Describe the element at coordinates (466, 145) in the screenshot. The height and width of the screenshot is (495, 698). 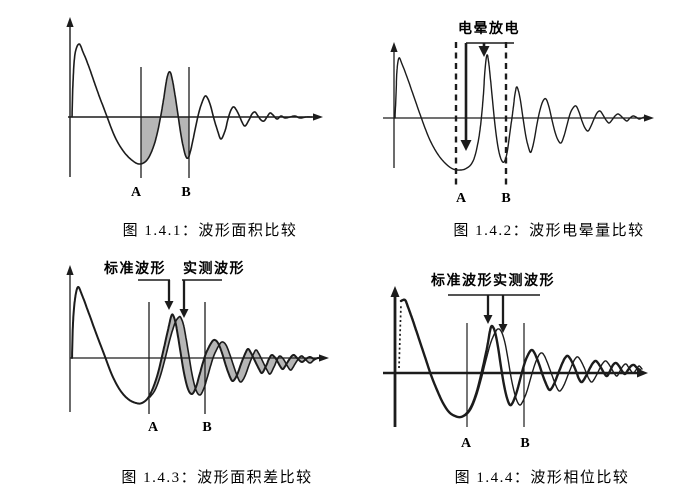
I see `corona-arrow-long-head` at that location.